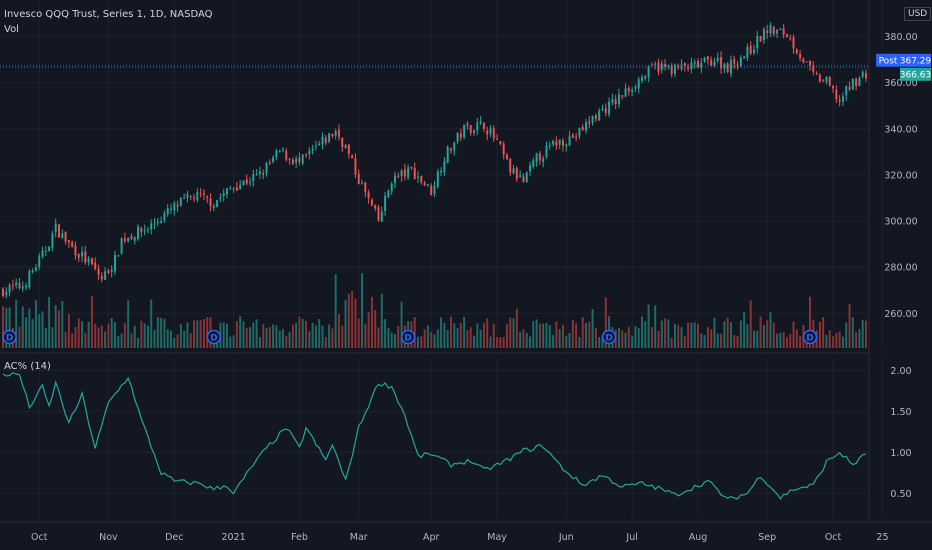 This screenshot has width=932, height=550. I want to click on time-tick-label: Apr, so click(431, 537).